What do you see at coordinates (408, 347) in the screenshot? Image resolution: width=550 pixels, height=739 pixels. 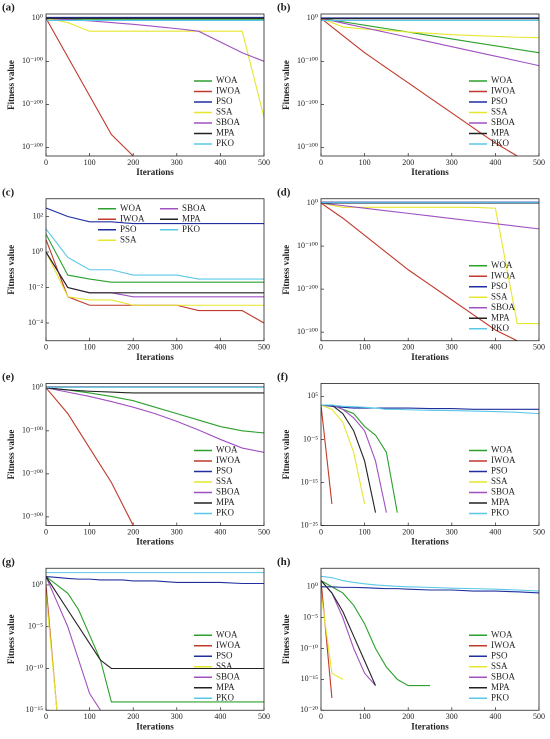 I see `x-tick-label: 200` at bounding box center [408, 347].